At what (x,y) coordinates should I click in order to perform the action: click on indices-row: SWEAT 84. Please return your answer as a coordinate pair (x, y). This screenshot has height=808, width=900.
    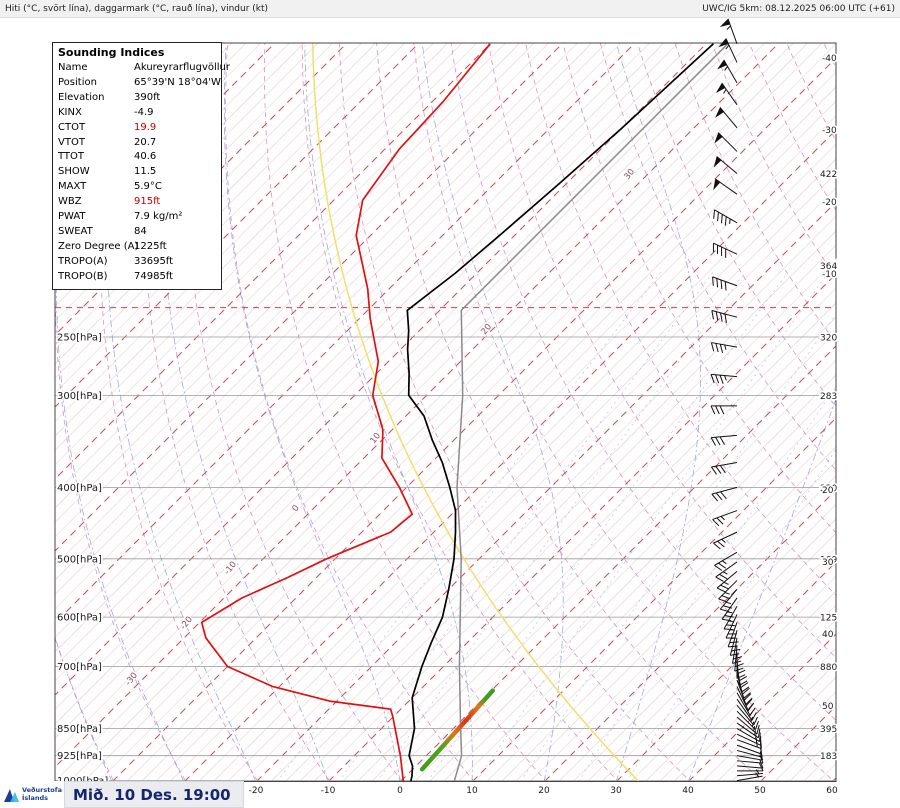
    Looking at the image, I should click on (137, 232).